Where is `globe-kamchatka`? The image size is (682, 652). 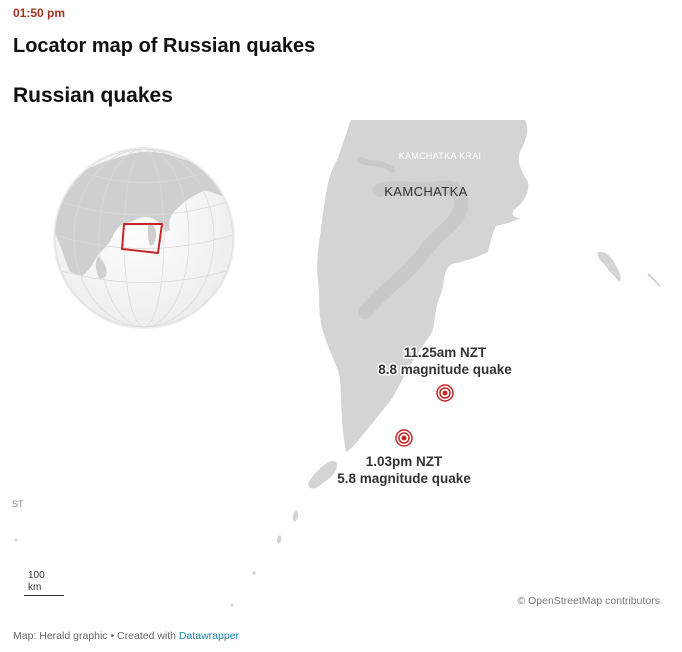 globe-kamchatka is located at coordinates (152, 234).